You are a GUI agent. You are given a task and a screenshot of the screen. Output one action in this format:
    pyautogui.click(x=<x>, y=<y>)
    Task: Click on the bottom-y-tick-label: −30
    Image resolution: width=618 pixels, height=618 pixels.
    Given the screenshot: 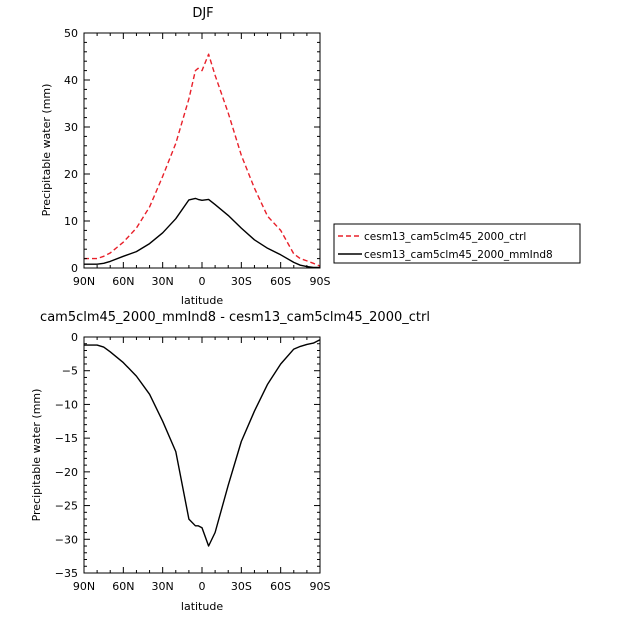 What is the action you would take?
    pyautogui.click(x=66, y=539)
    